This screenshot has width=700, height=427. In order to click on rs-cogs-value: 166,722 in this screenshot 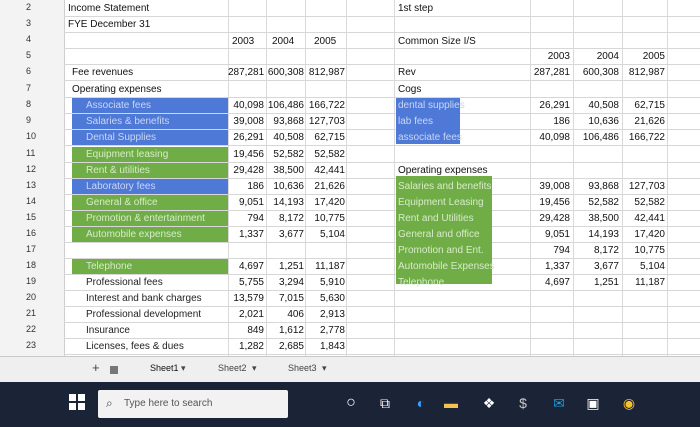, I will do `click(646, 137)`.